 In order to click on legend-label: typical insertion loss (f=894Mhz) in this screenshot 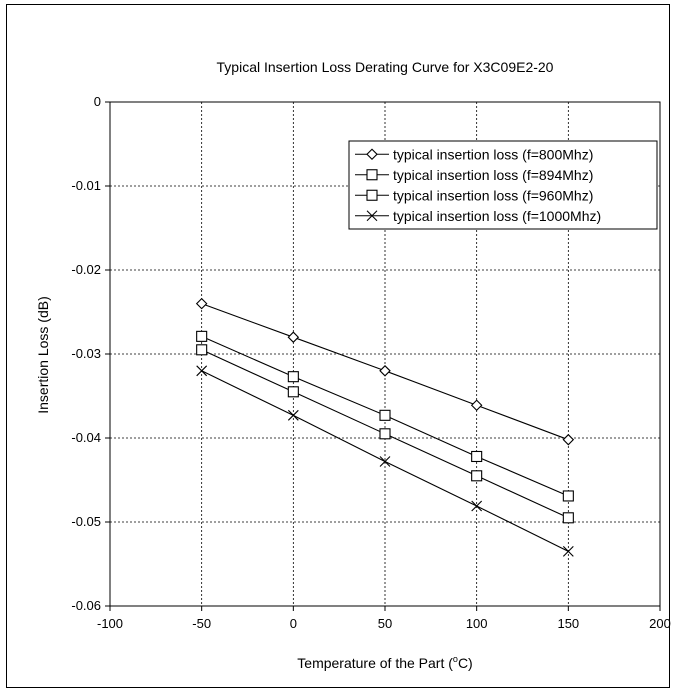, I will do `click(493, 175)`.